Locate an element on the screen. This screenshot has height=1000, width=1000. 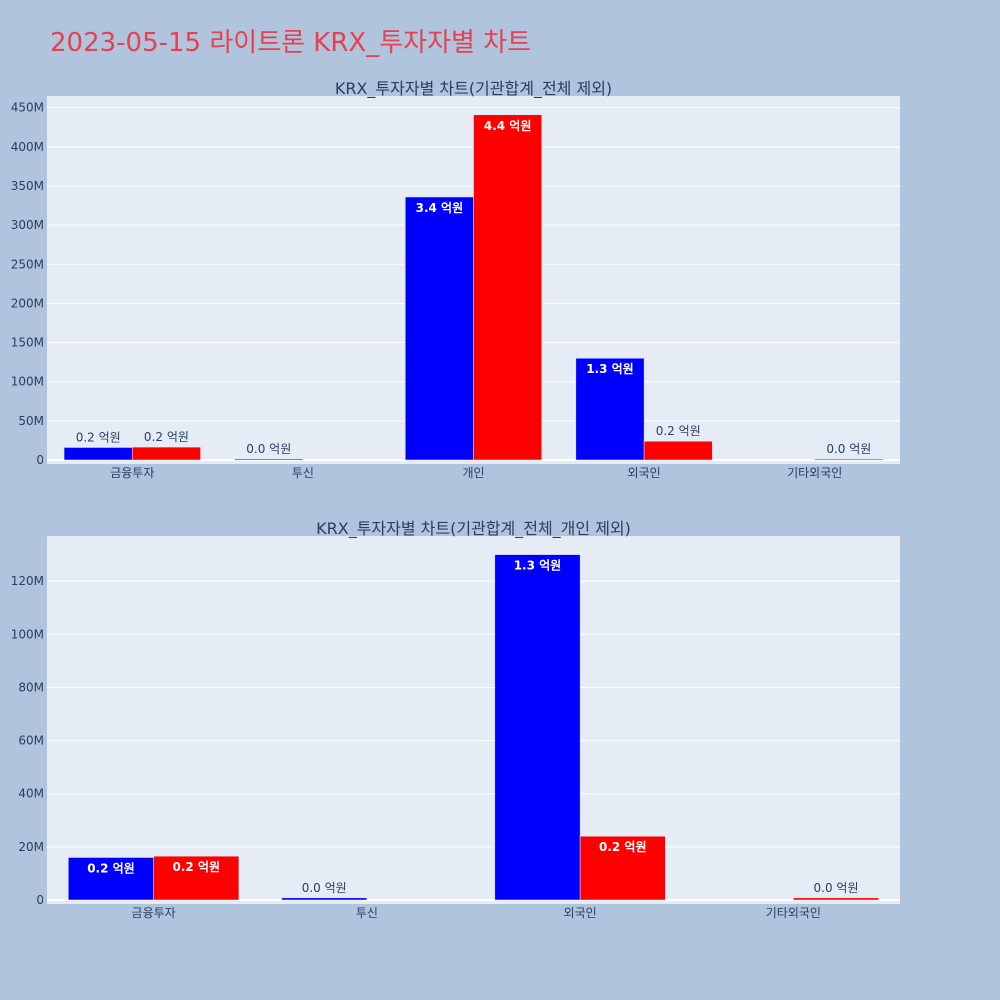
x-tick-label: 개인 is located at coordinates (473, 473).